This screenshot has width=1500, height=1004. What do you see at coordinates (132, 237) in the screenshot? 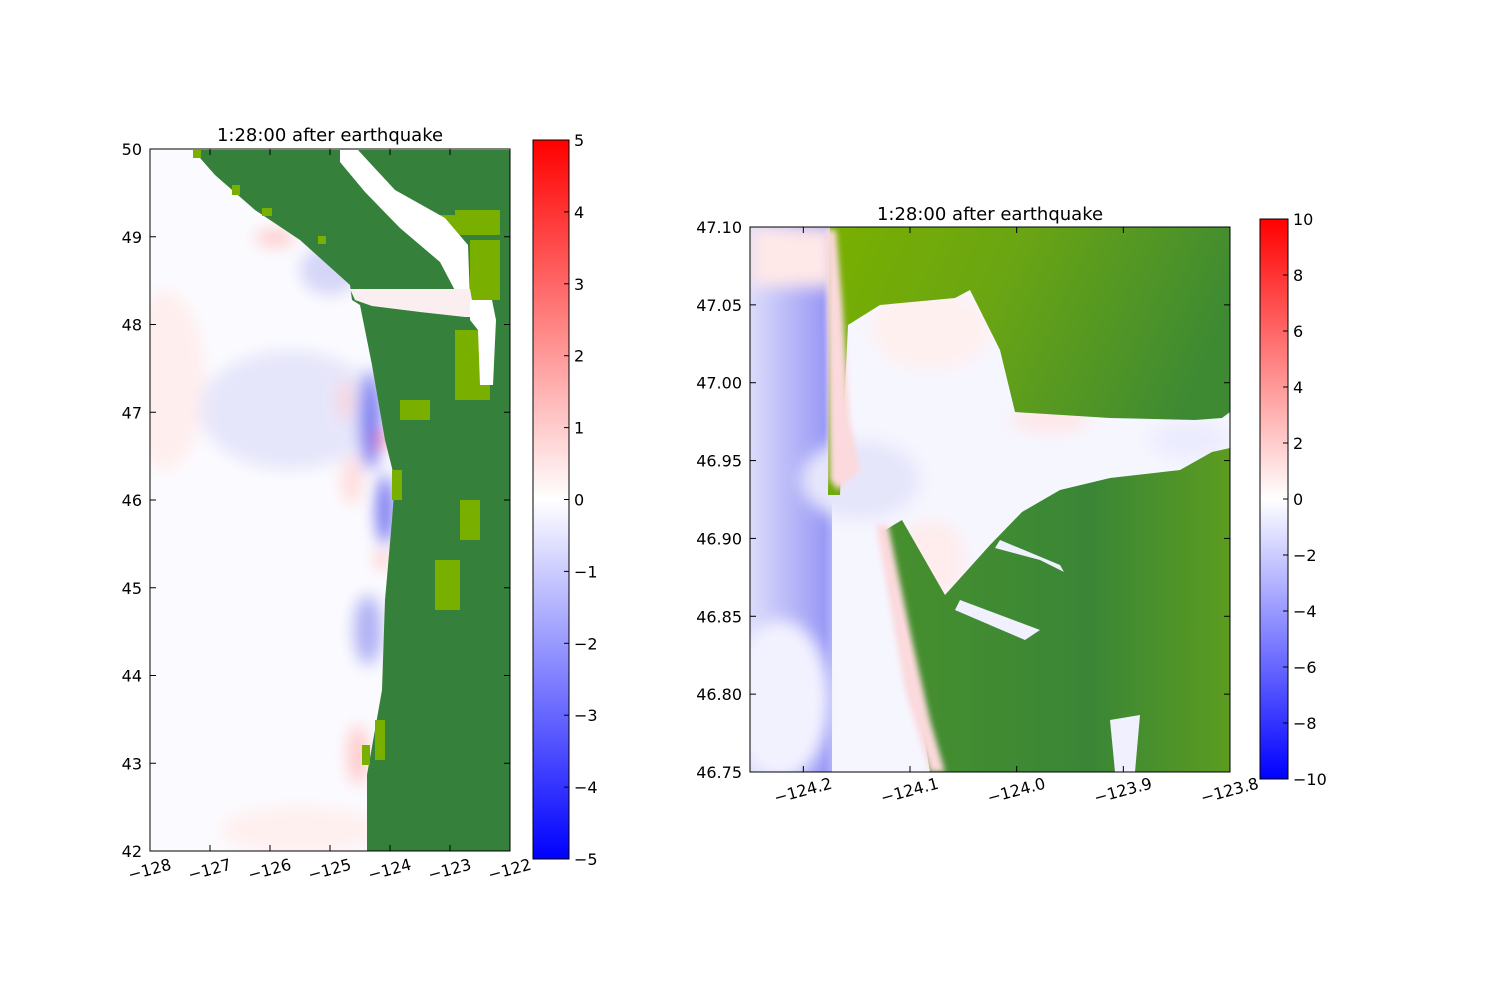
I see `y-tick-label: 49` at bounding box center [132, 237].